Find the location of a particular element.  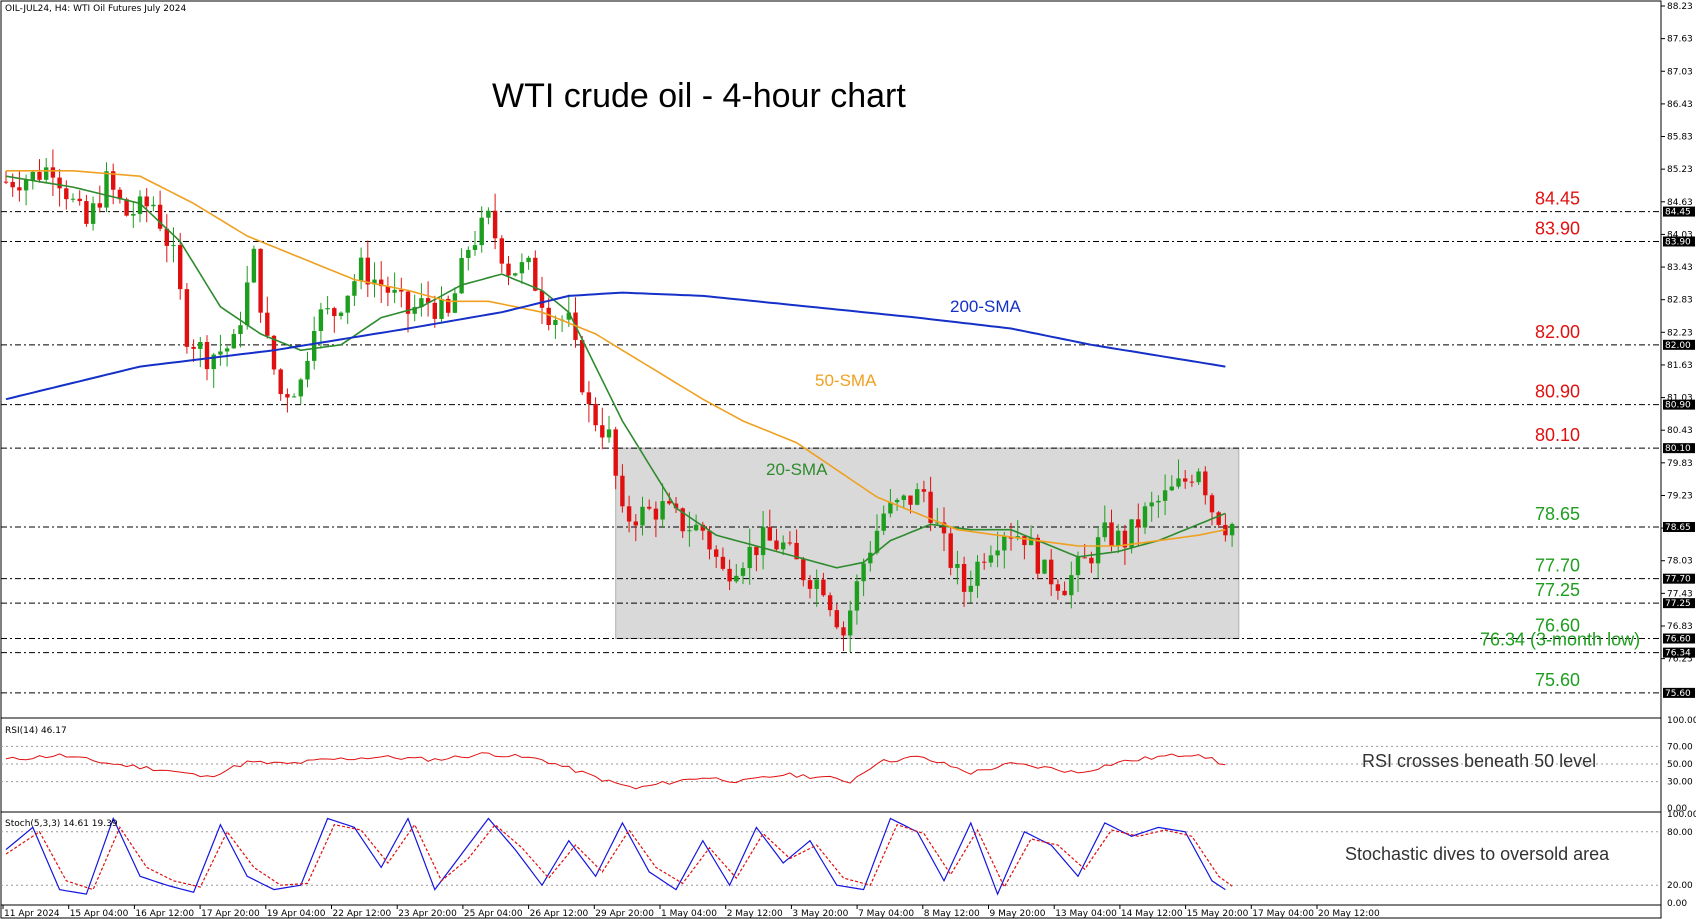

stoch-tick-label: 0.00 is located at coordinates (1677, 904).